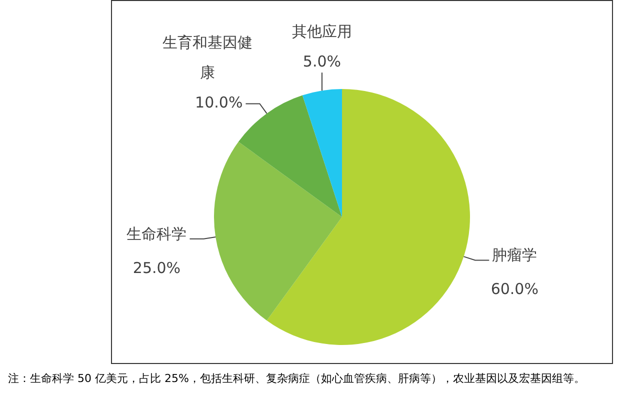  I want to click on data-label: 10.0%, so click(219, 103).